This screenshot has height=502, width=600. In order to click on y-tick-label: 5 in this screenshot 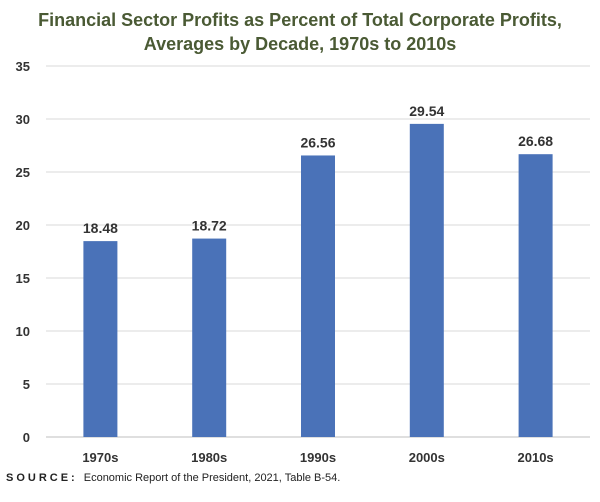, I will do `click(26, 384)`.